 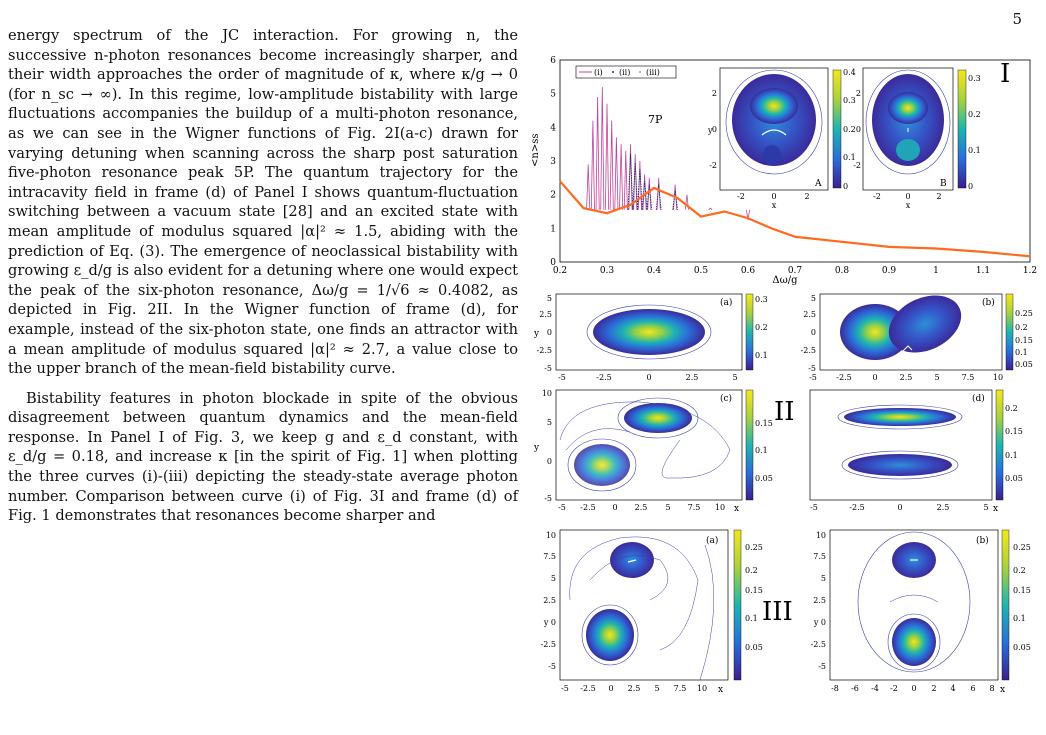 I want to click on inset-B-label: B, so click(x=943, y=184).